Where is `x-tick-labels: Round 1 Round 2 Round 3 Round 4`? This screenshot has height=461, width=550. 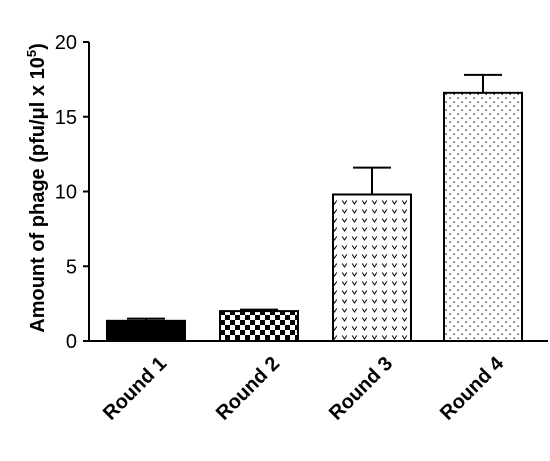
x-tick-labels: Round 1 Round 2 Round 3 Round 4 is located at coordinates (304, 388).